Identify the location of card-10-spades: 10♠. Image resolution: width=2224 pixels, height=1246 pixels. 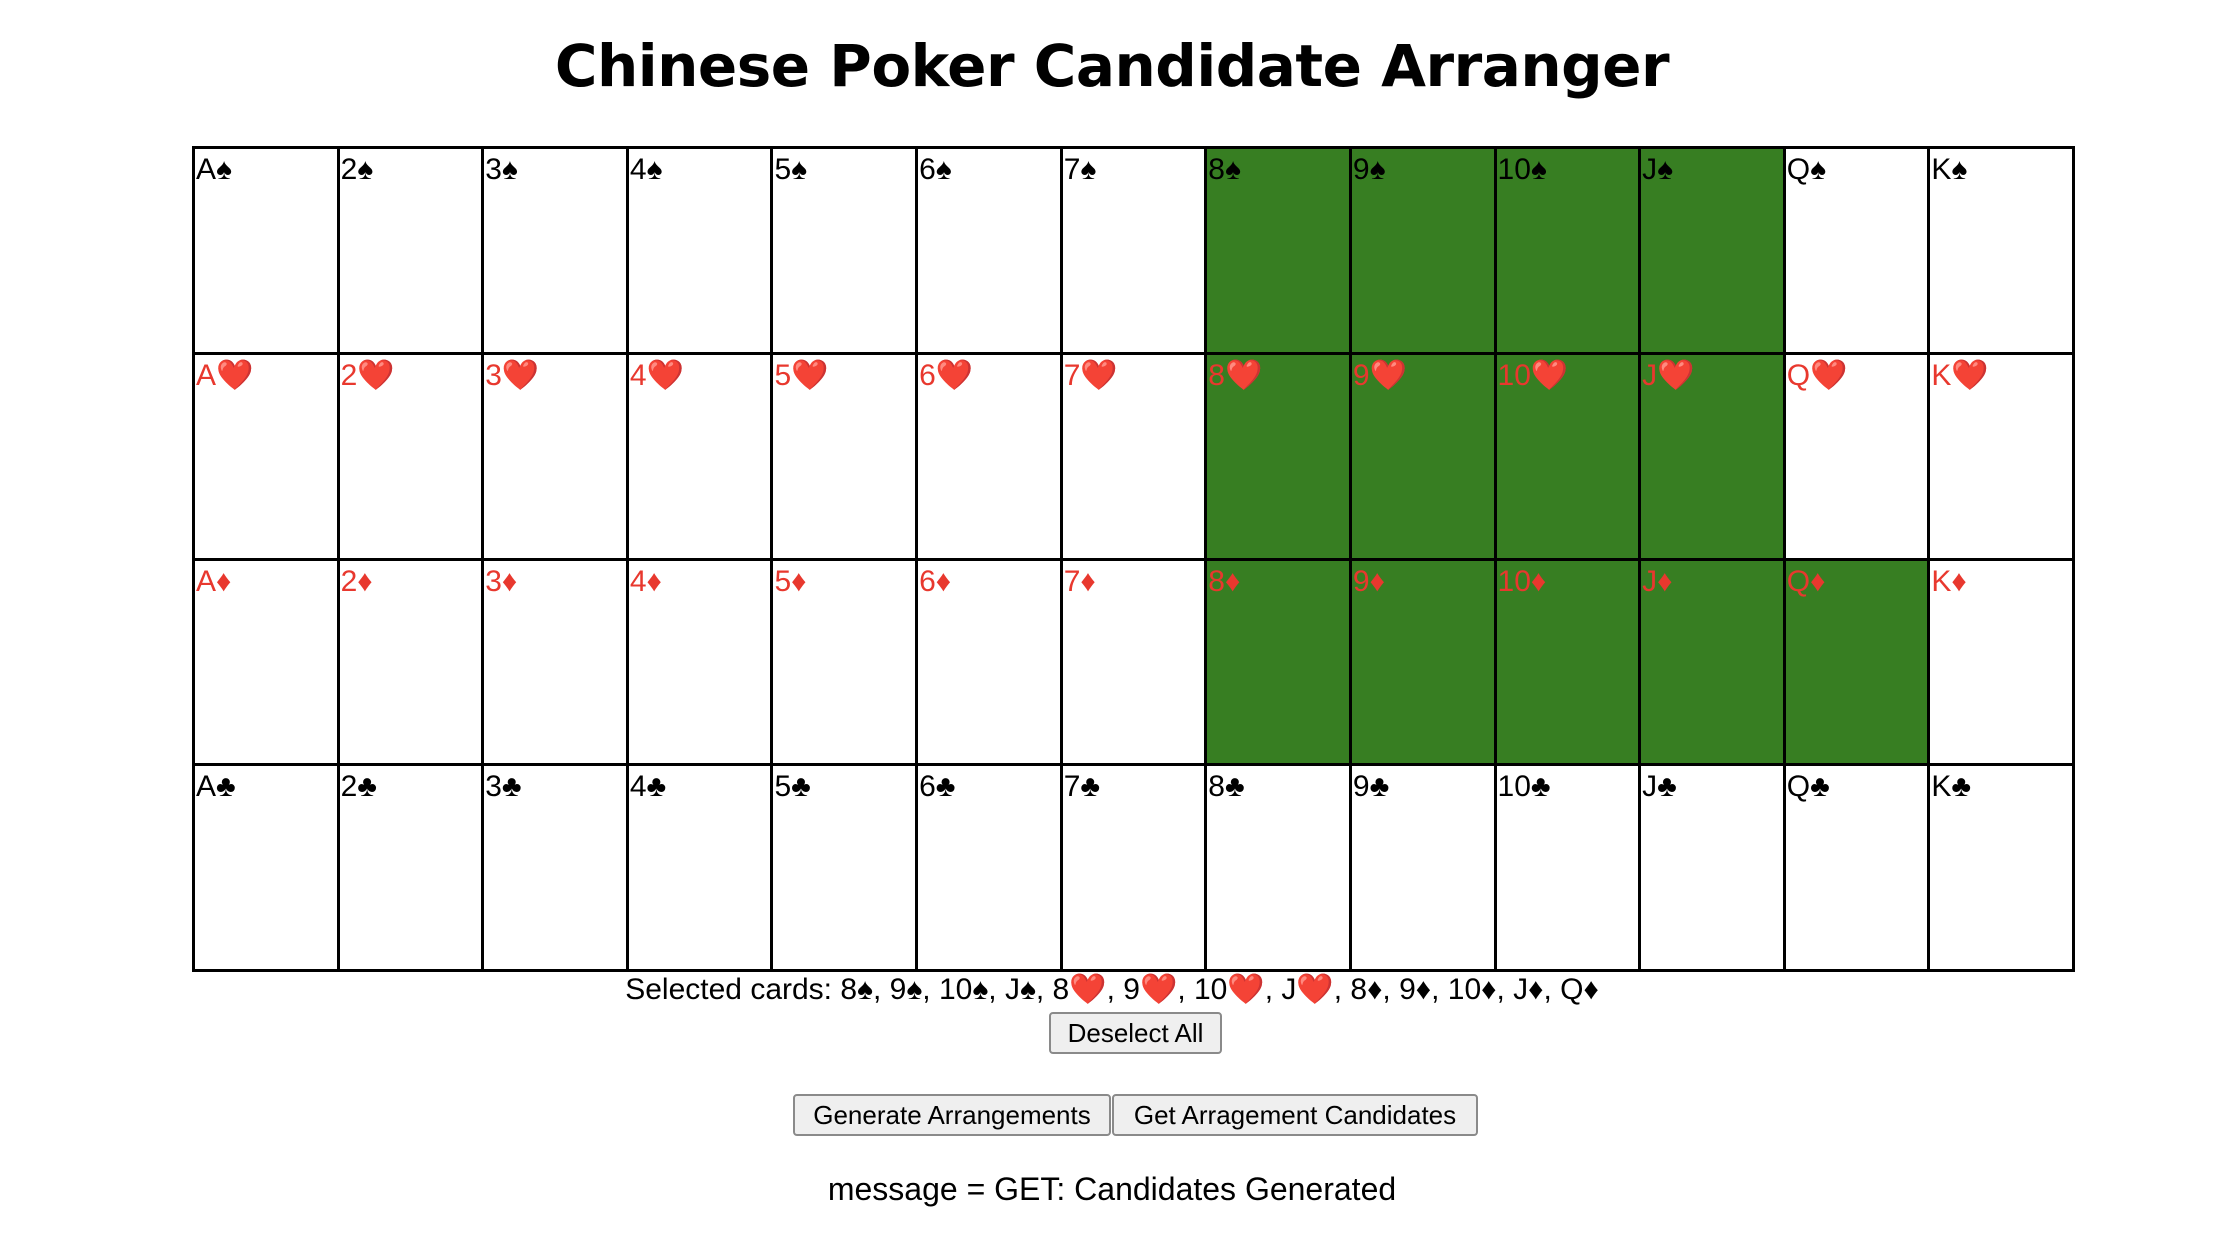
(1569, 252).